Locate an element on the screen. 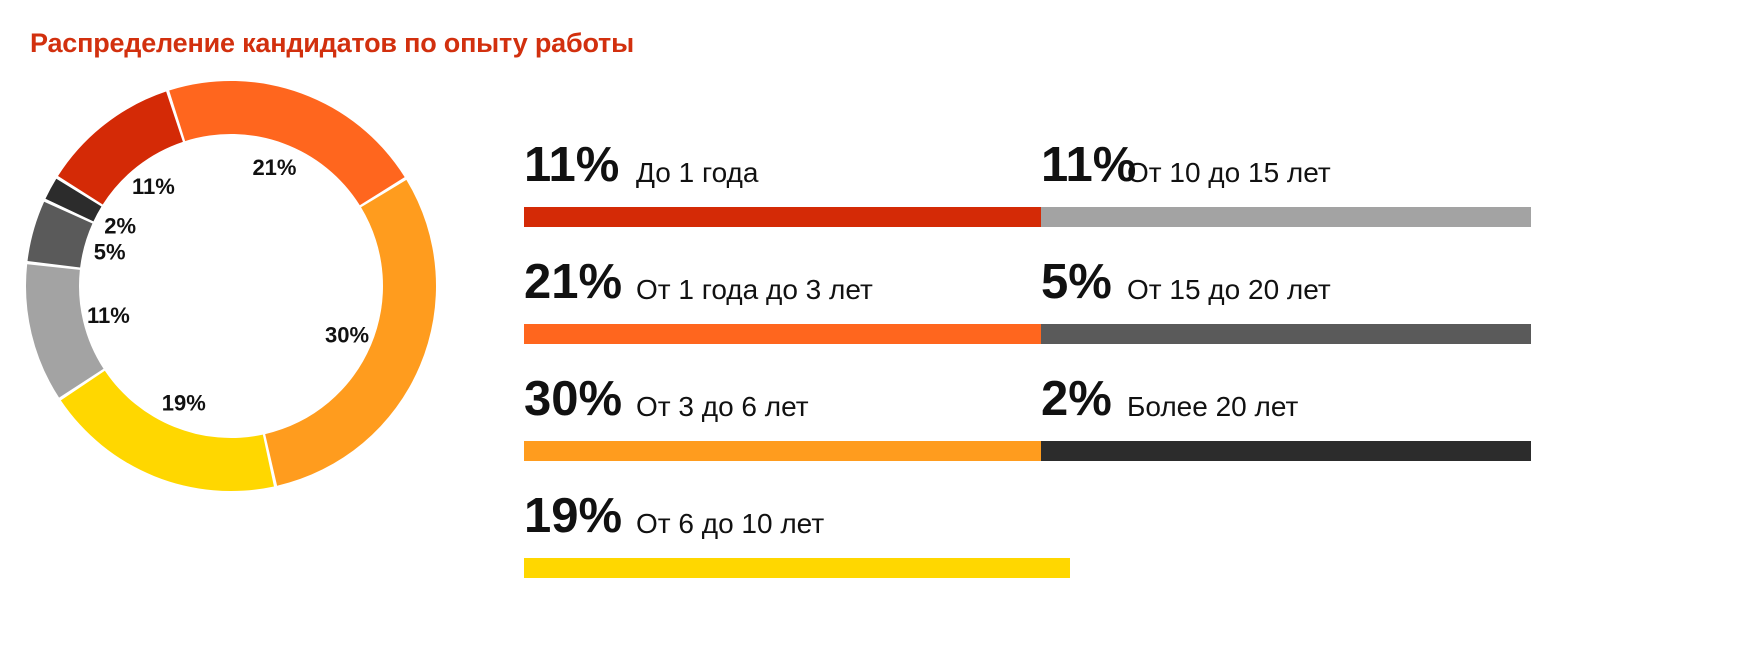 This screenshot has height=664, width=1740. legend-label: От 1 года до 3 лет is located at coordinates (754, 289).